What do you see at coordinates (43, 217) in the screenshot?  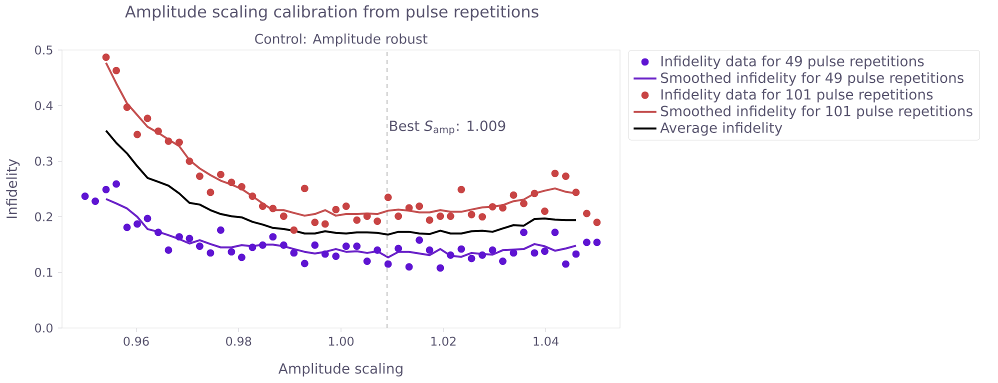 I see `y-tick-label: 0.2` at bounding box center [43, 217].